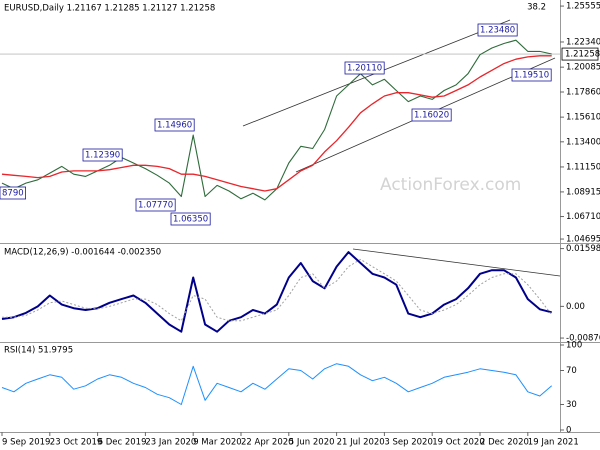 The image size is (600, 450). What do you see at coordinates (583, 118) in the screenshot?
I see `y-tick-label: 1.15610` at bounding box center [583, 118].